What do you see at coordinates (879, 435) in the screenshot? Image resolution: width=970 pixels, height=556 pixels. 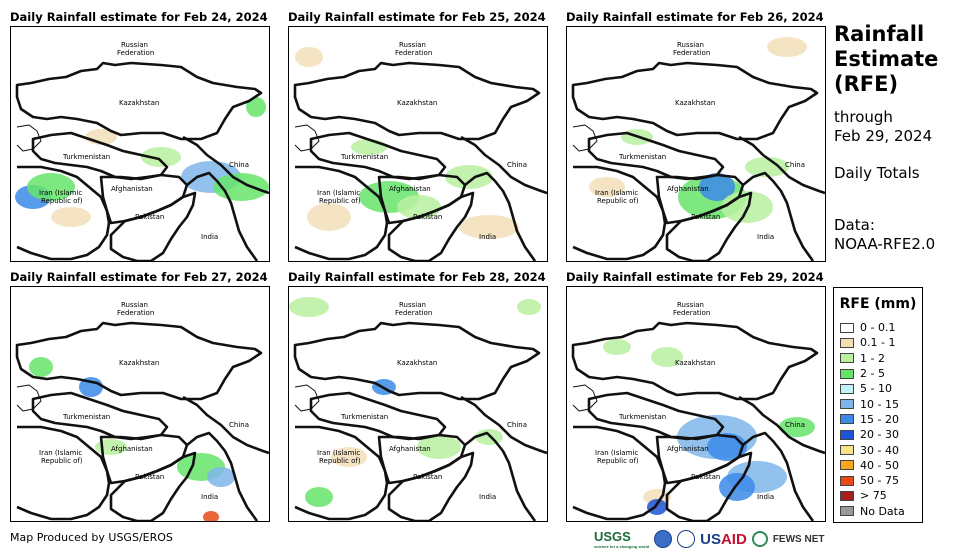 I see `legend-label: 20 - 30` at bounding box center [879, 435].